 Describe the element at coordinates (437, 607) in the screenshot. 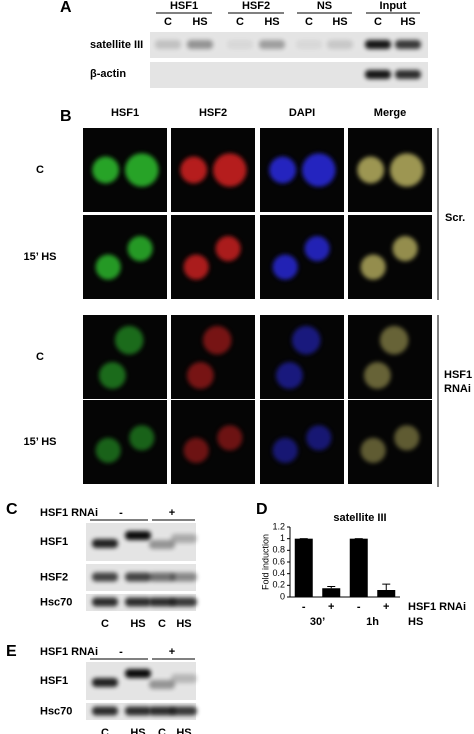

I see `category-axis-label: HSF1 RNAi` at that location.